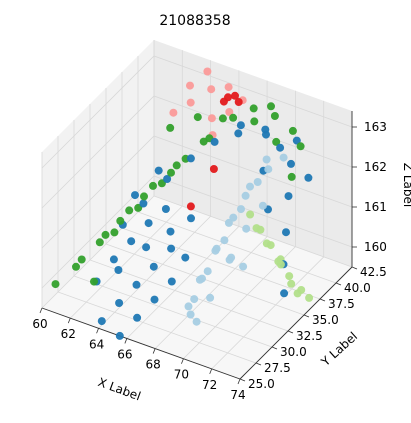 This screenshot has height=423, width=411. I want to click on y-tick-label: 27.5, so click(277, 368).